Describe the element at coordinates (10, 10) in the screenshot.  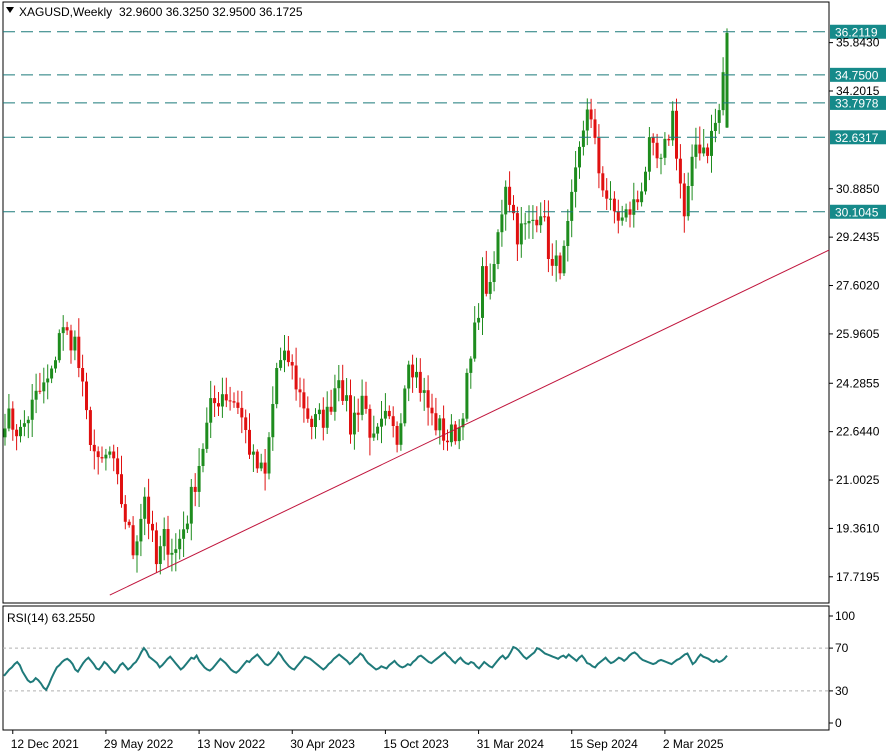
I see `collapse-triangle-icon` at that location.